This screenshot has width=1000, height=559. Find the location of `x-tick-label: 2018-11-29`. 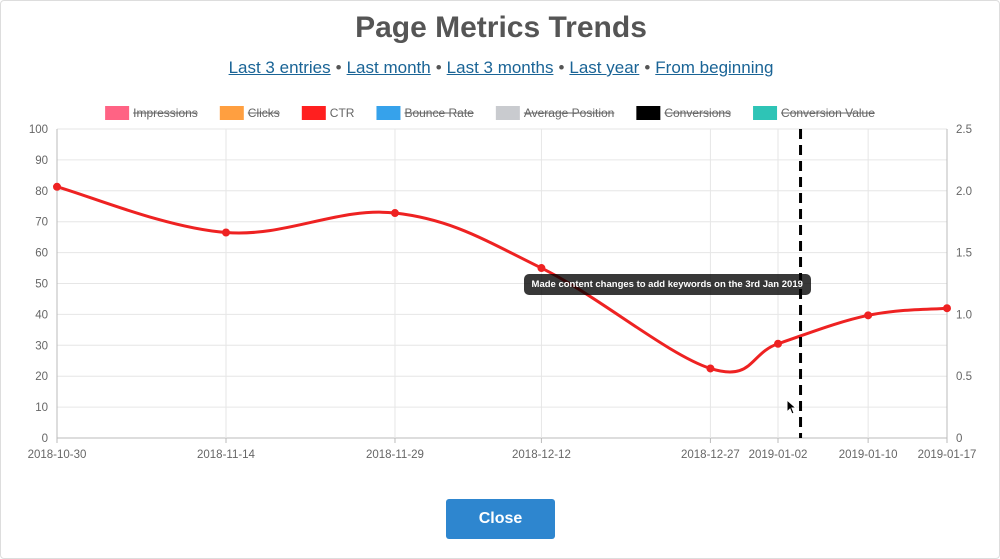

x-tick-label: 2018-11-29 is located at coordinates (395, 455).